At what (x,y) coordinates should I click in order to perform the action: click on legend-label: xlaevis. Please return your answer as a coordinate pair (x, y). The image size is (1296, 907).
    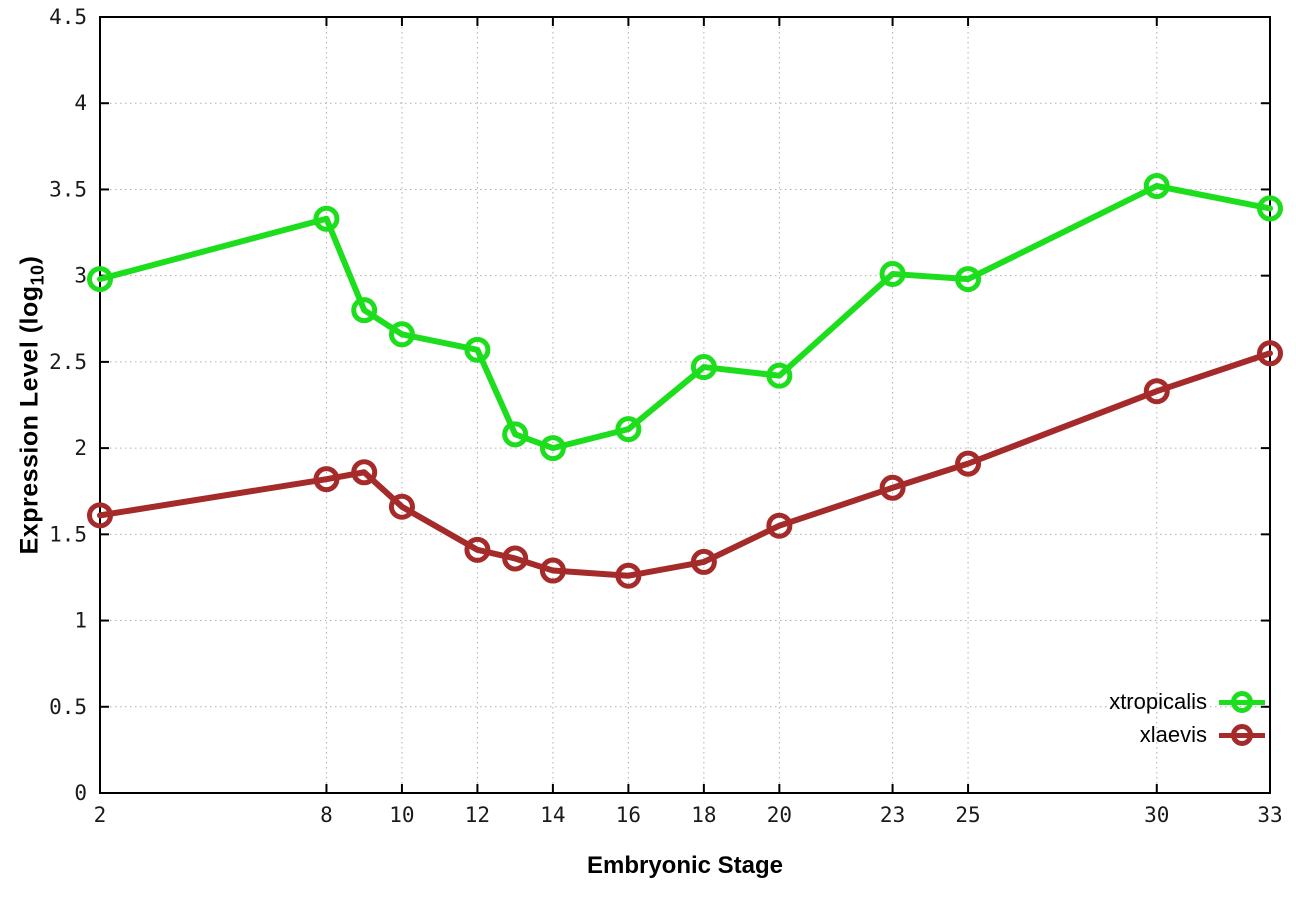
    Looking at the image, I should click on (1173, 734).